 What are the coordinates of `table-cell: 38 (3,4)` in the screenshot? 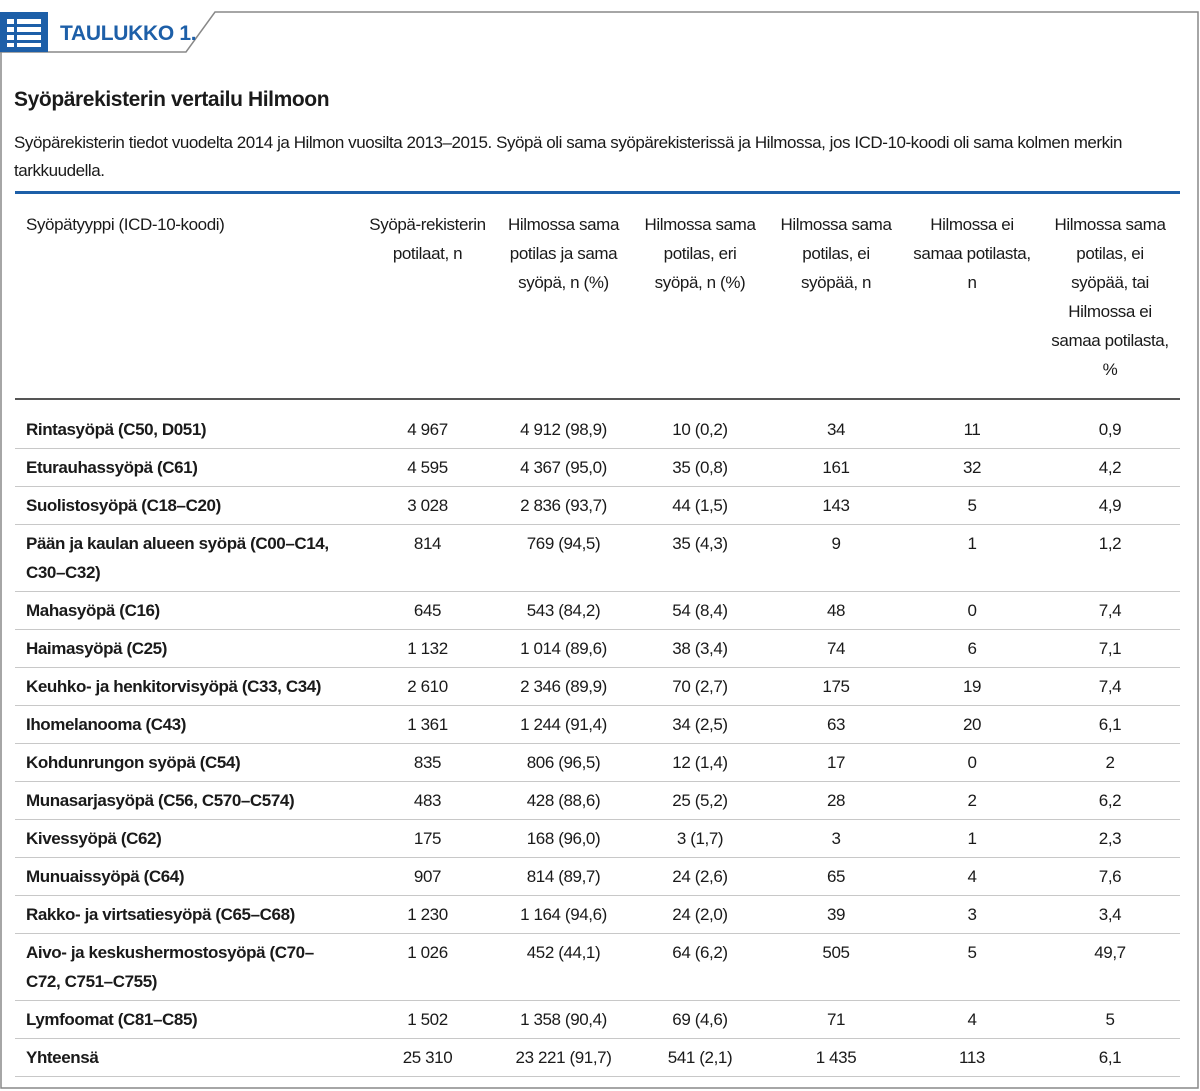 It's located at (700, 648).